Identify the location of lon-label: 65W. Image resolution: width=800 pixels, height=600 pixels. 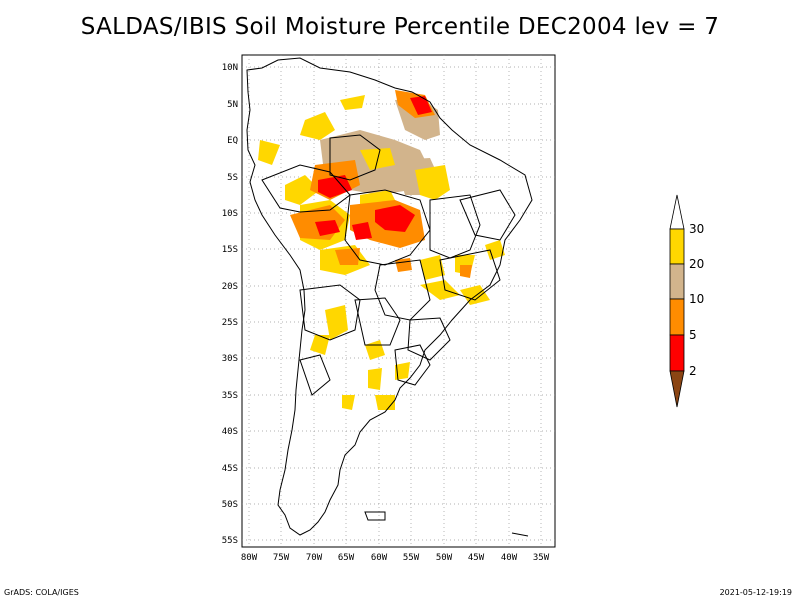
(346, 558).